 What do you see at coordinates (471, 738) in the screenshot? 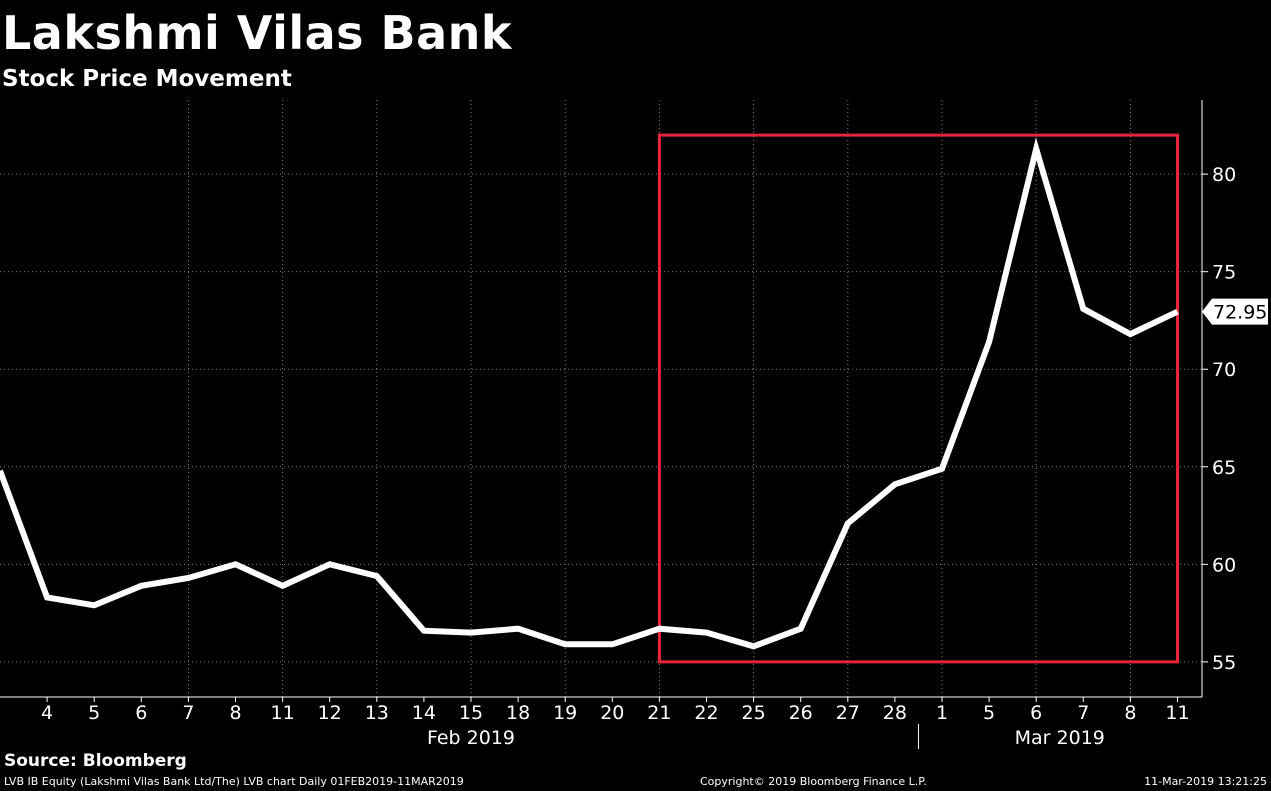
I see `month-label: Feb 2019` at bounding box center [471, 738].